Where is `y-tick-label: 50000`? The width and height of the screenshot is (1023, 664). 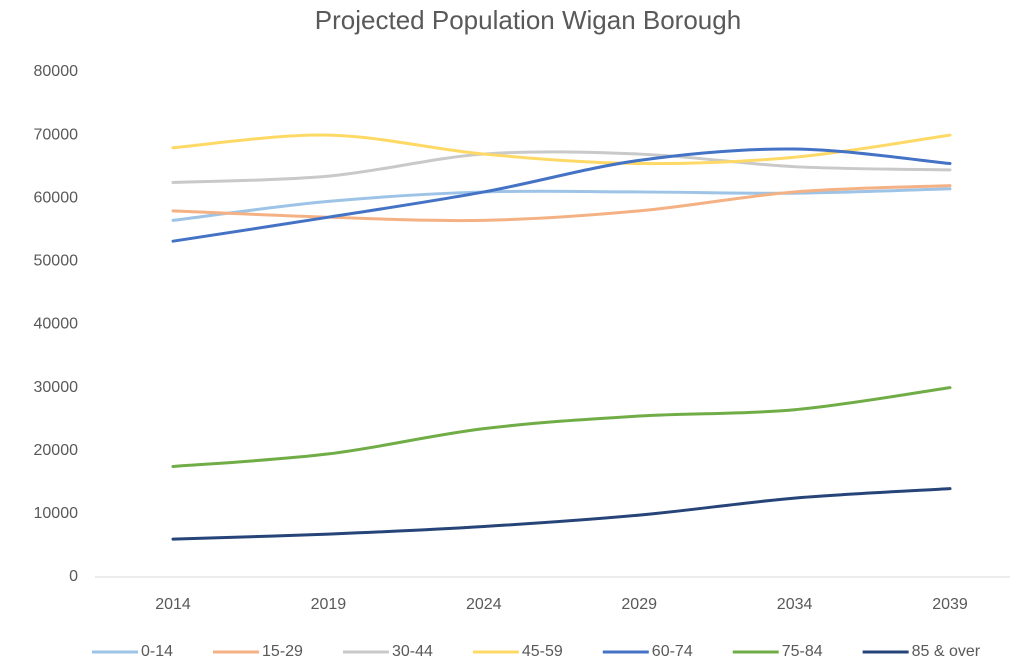 y-tick-label: 50000 is located at coordinates (56, 261).